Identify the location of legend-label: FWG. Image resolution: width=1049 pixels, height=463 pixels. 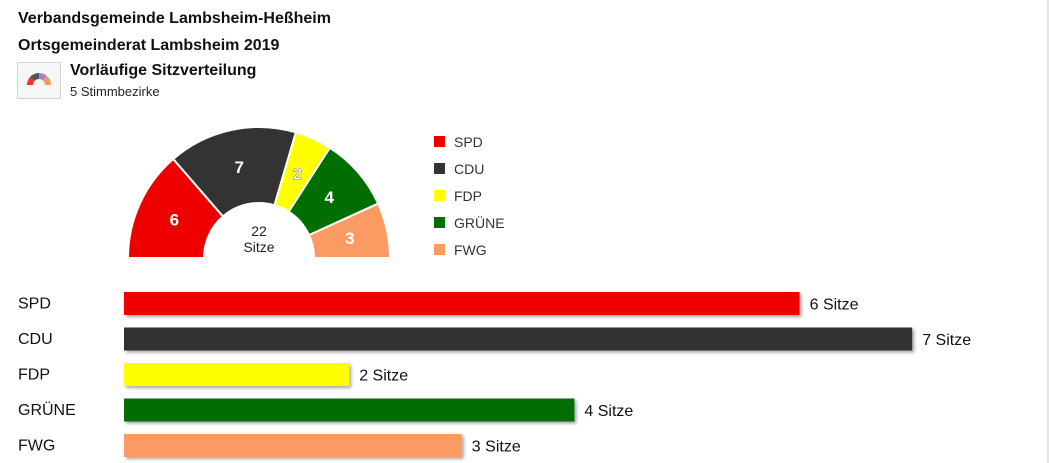
(470, 249).